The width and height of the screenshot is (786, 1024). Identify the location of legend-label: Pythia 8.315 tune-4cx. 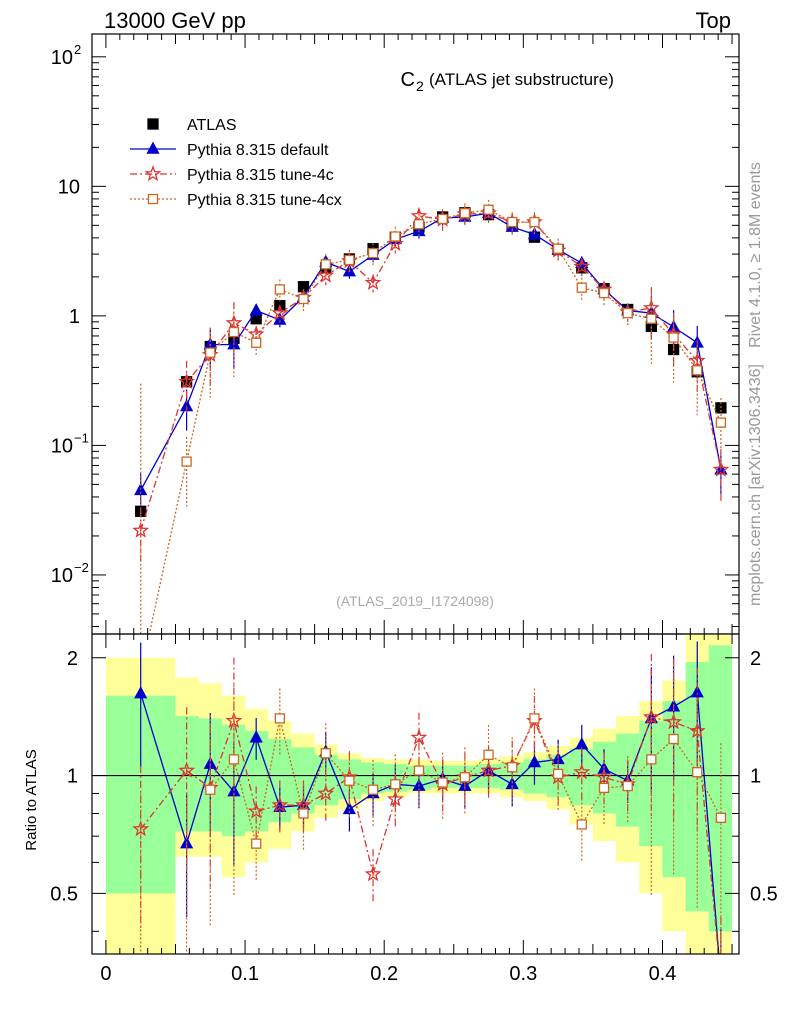
(264, 200).